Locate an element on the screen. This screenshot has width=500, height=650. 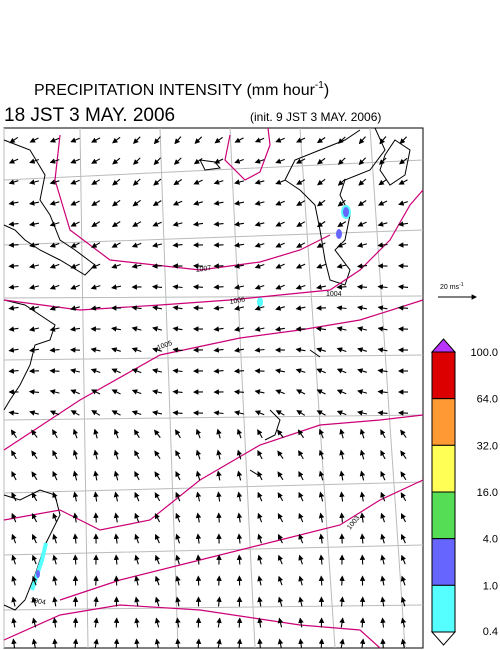
colorbar-label: 32.0 is located at coordinates (487, 446).